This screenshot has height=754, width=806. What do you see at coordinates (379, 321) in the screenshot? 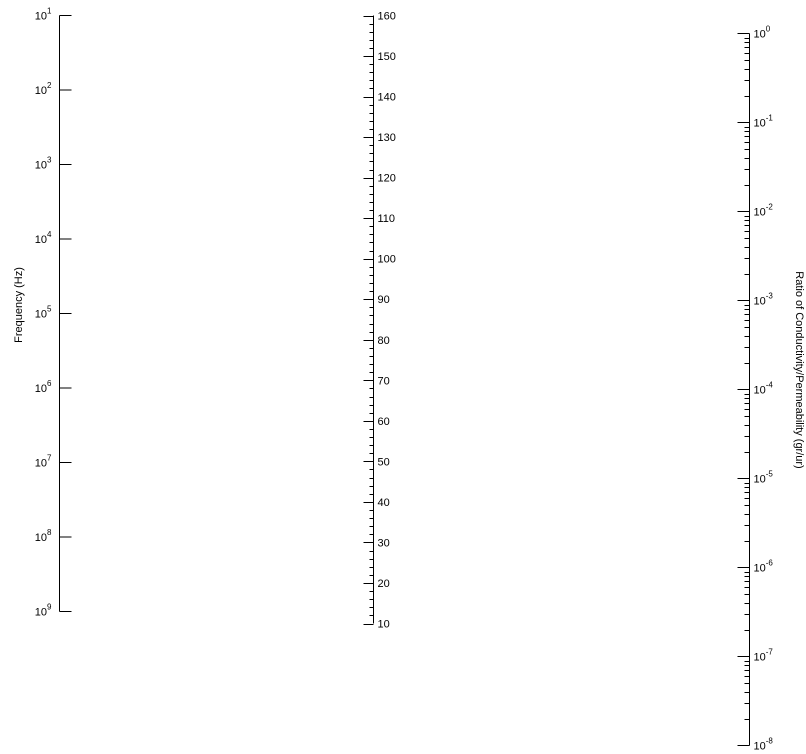
I see `middle-axis: 160 150 140 130 120 110 100 90 80 70 60 50 40 30 20 10` at bounding box center [379, 321].